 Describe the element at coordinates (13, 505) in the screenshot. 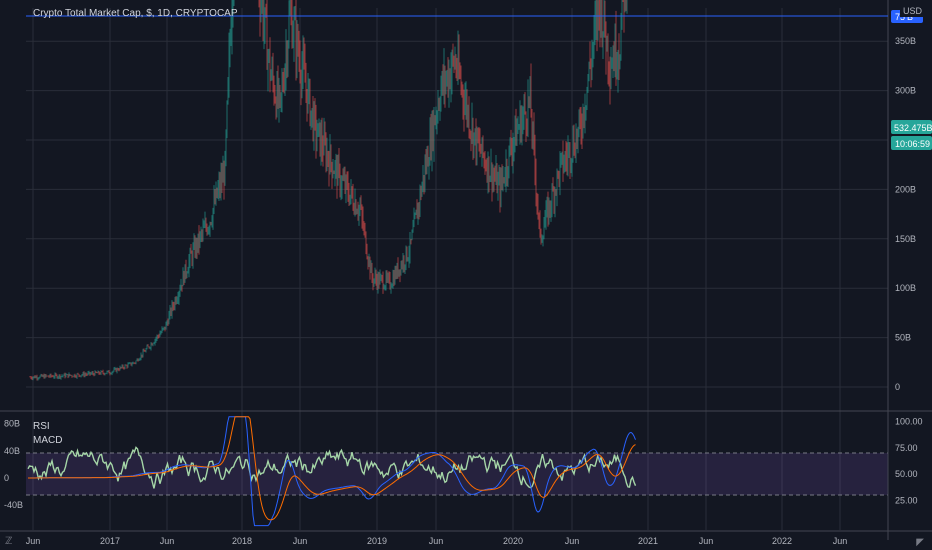

I see `macd-tick-label: -40B` at that location.